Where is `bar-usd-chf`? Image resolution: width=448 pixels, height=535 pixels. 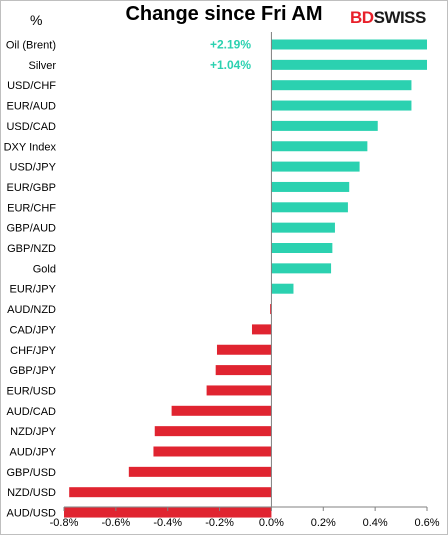 bar-usd-chf is located at coordinates (341, 85).